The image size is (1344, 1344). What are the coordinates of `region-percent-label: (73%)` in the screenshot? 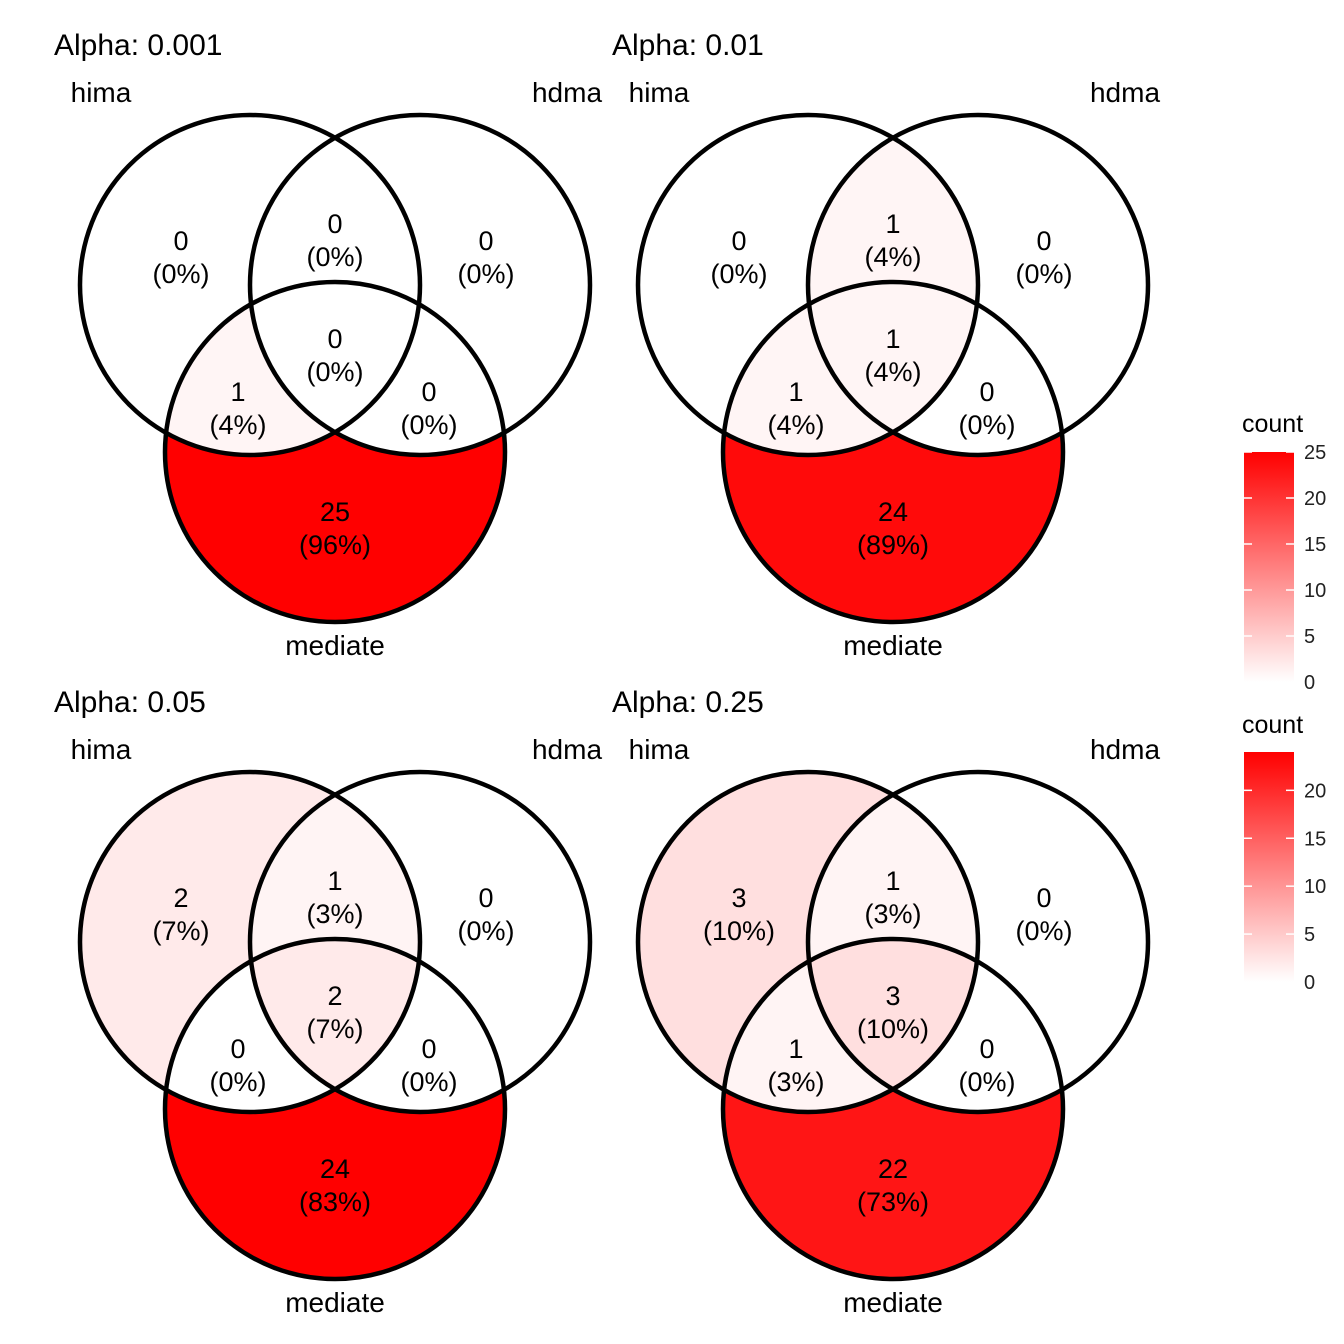 It's located at (893, 1202).